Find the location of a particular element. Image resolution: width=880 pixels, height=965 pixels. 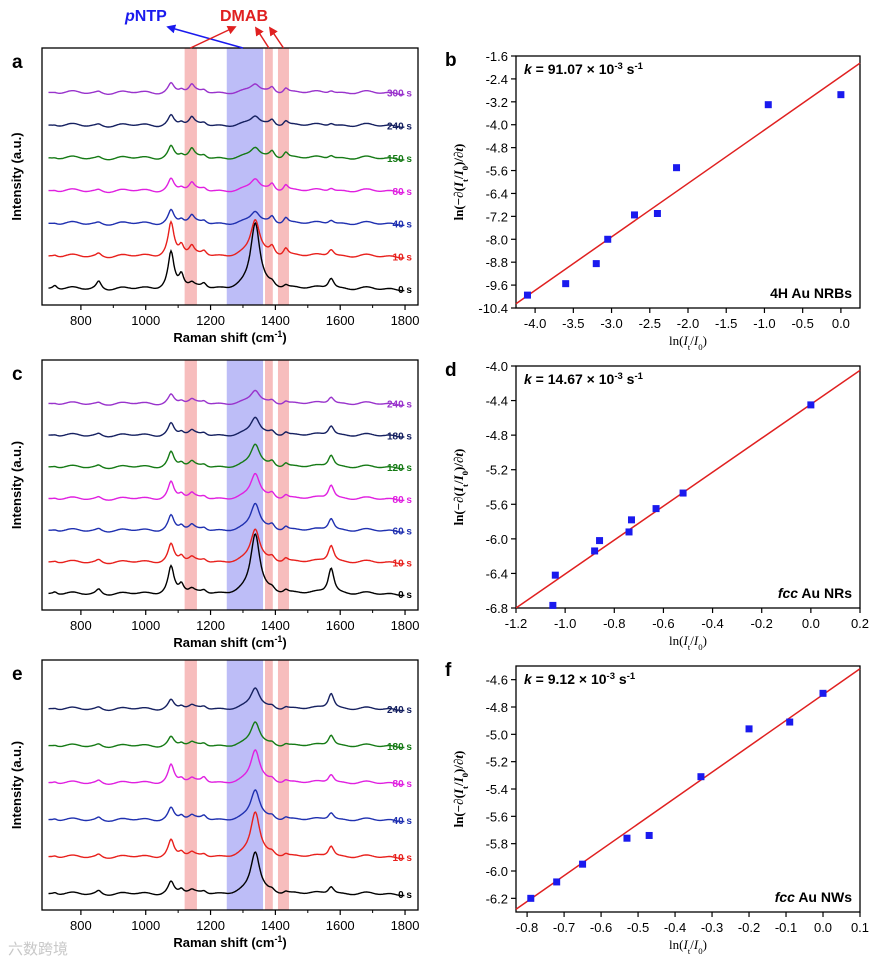

y-tick-label: -4.6 is located at coordinates (497, 680).